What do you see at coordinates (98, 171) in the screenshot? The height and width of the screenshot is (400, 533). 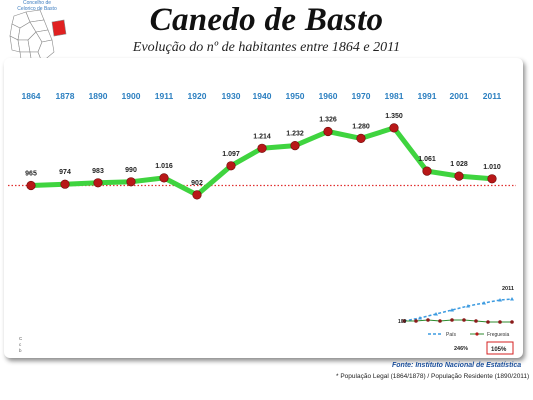 I see `data-label-1890: 983` at bounding box center [98, 171].